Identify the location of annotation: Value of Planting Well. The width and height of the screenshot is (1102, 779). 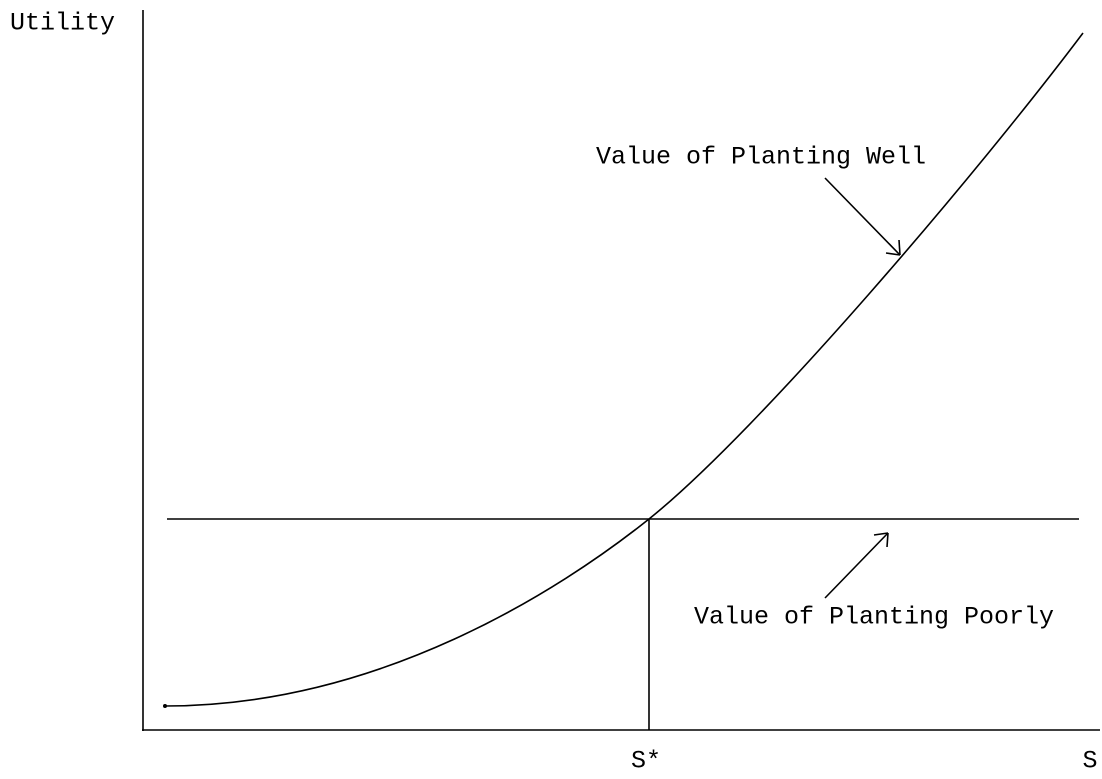
(761, 157).